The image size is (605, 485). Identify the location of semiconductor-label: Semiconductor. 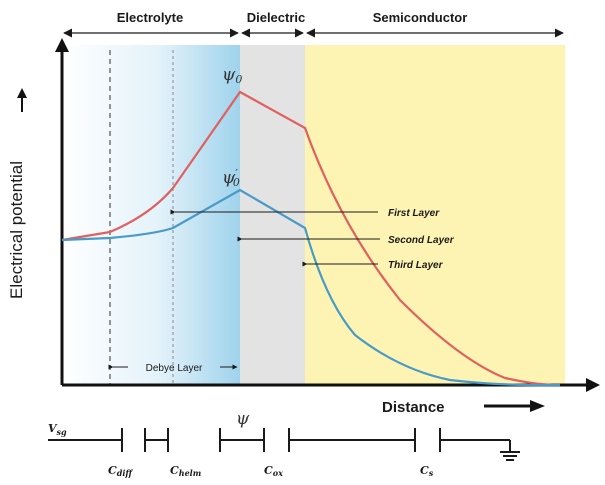
(420, 17).